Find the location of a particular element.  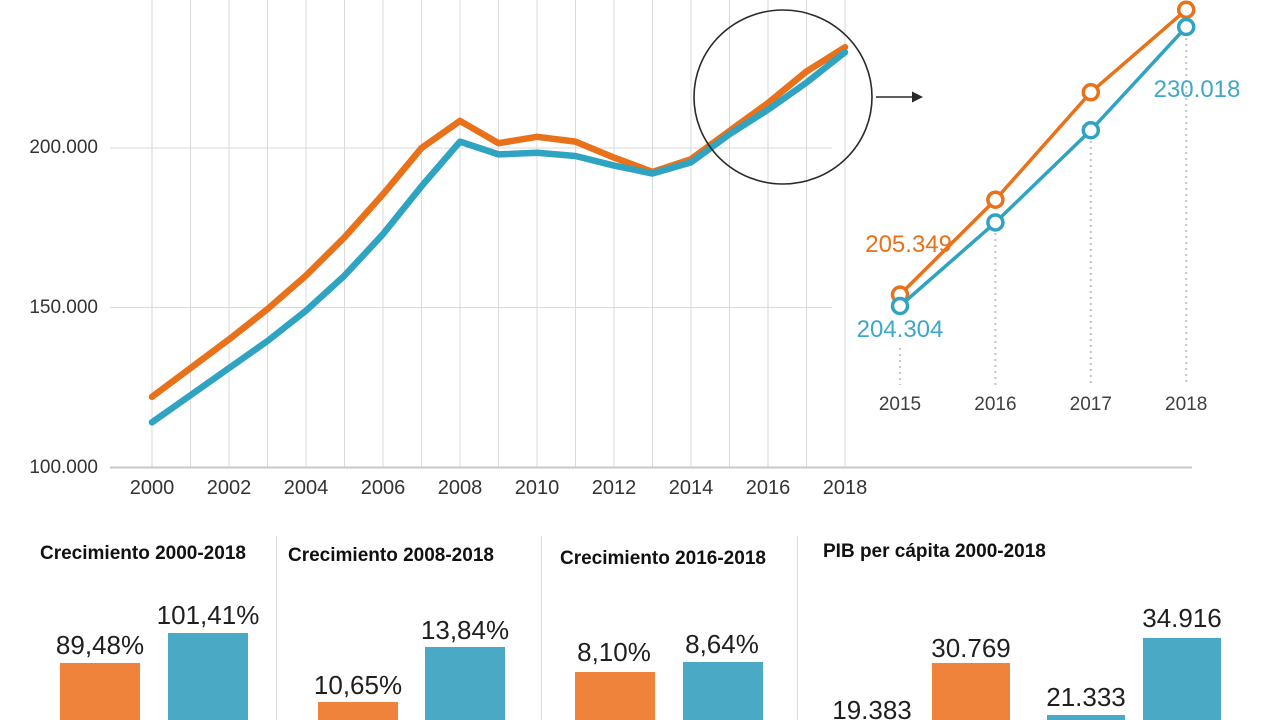

inset-year-label: 2018 is located at coordinates (1186, 404).